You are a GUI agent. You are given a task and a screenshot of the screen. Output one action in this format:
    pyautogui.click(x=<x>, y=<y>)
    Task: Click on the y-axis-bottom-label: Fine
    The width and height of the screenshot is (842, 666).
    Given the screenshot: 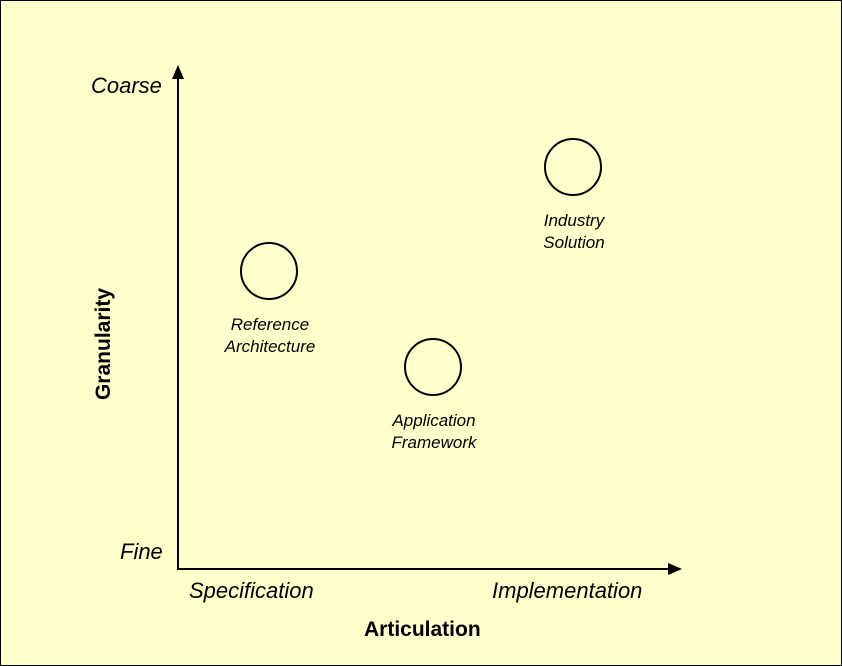 What is the action you would take?
    pyautogui.click(x=141, y=551)
    